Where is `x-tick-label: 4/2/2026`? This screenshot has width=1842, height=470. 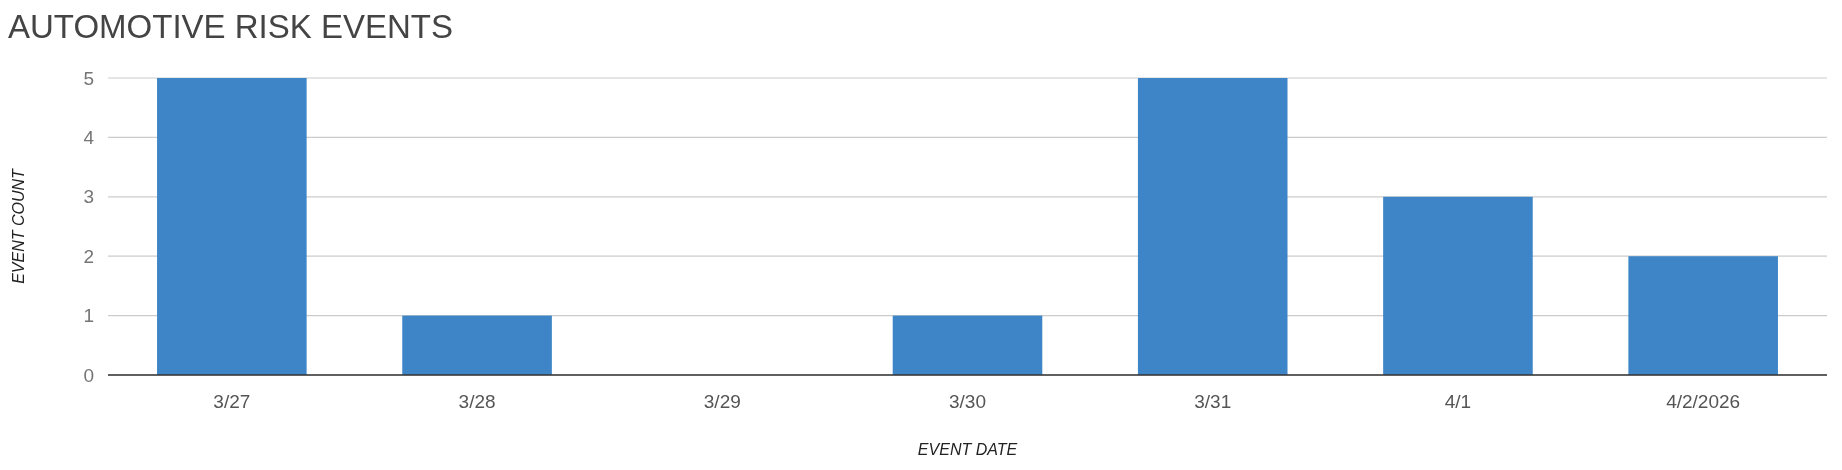 x-tick-label: 4/2/2026 is located at coordinates (1703, 401).